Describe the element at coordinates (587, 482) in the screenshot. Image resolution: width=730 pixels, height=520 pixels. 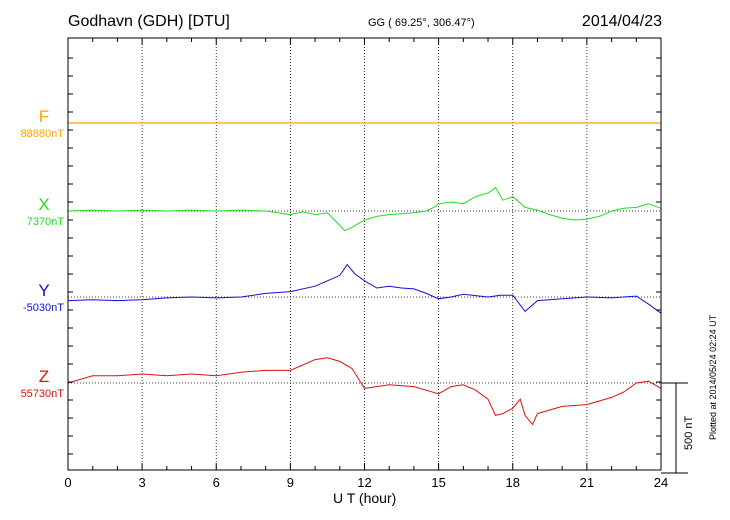
I see `x-tick-label: 21` at that location.